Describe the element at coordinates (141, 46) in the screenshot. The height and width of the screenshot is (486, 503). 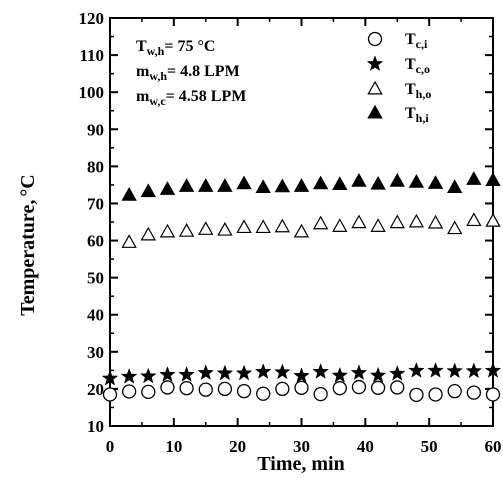
I see `annotation-main: T` at that location.